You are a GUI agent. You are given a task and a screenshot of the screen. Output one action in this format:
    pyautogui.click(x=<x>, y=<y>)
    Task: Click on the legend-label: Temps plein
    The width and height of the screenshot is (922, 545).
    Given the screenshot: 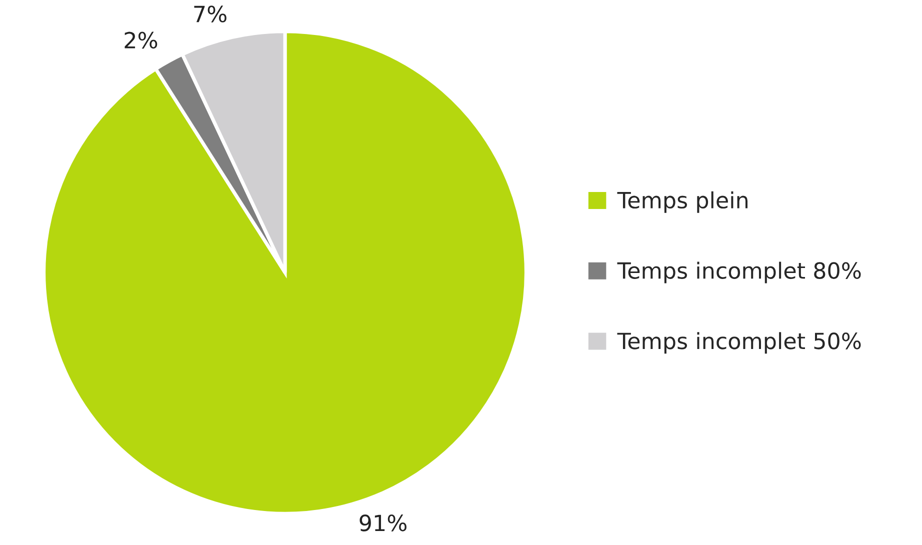 What is the action you would take?
    pyautogui.click(x=682, y=202)
    